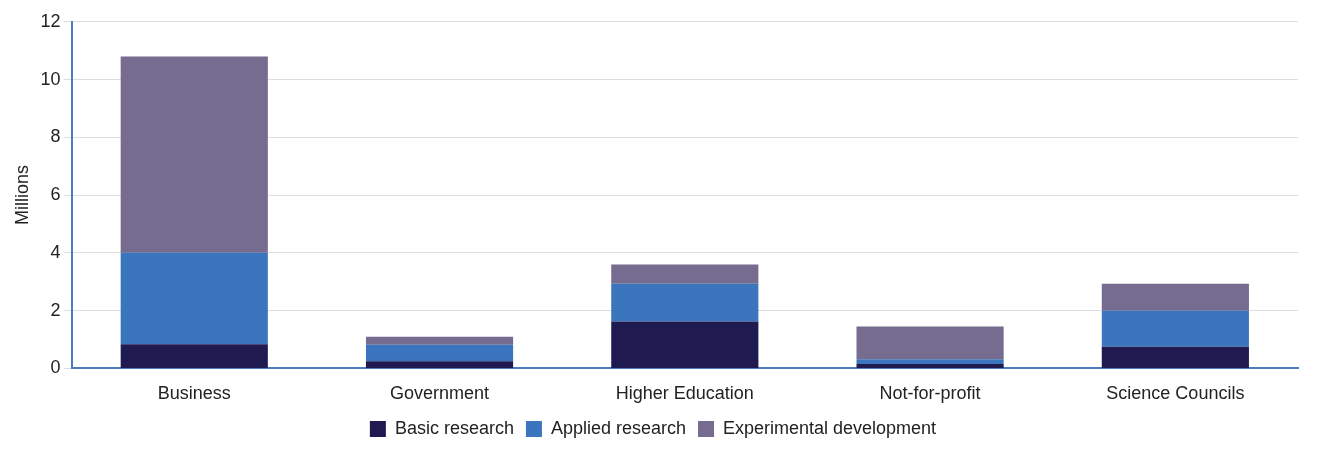 The height and width of the screenshot is (459, 1320). What do you see at coordinates (55, 251) in the screenshot?
I see `y-tick-label: 4` at bounding box center [55, 251].